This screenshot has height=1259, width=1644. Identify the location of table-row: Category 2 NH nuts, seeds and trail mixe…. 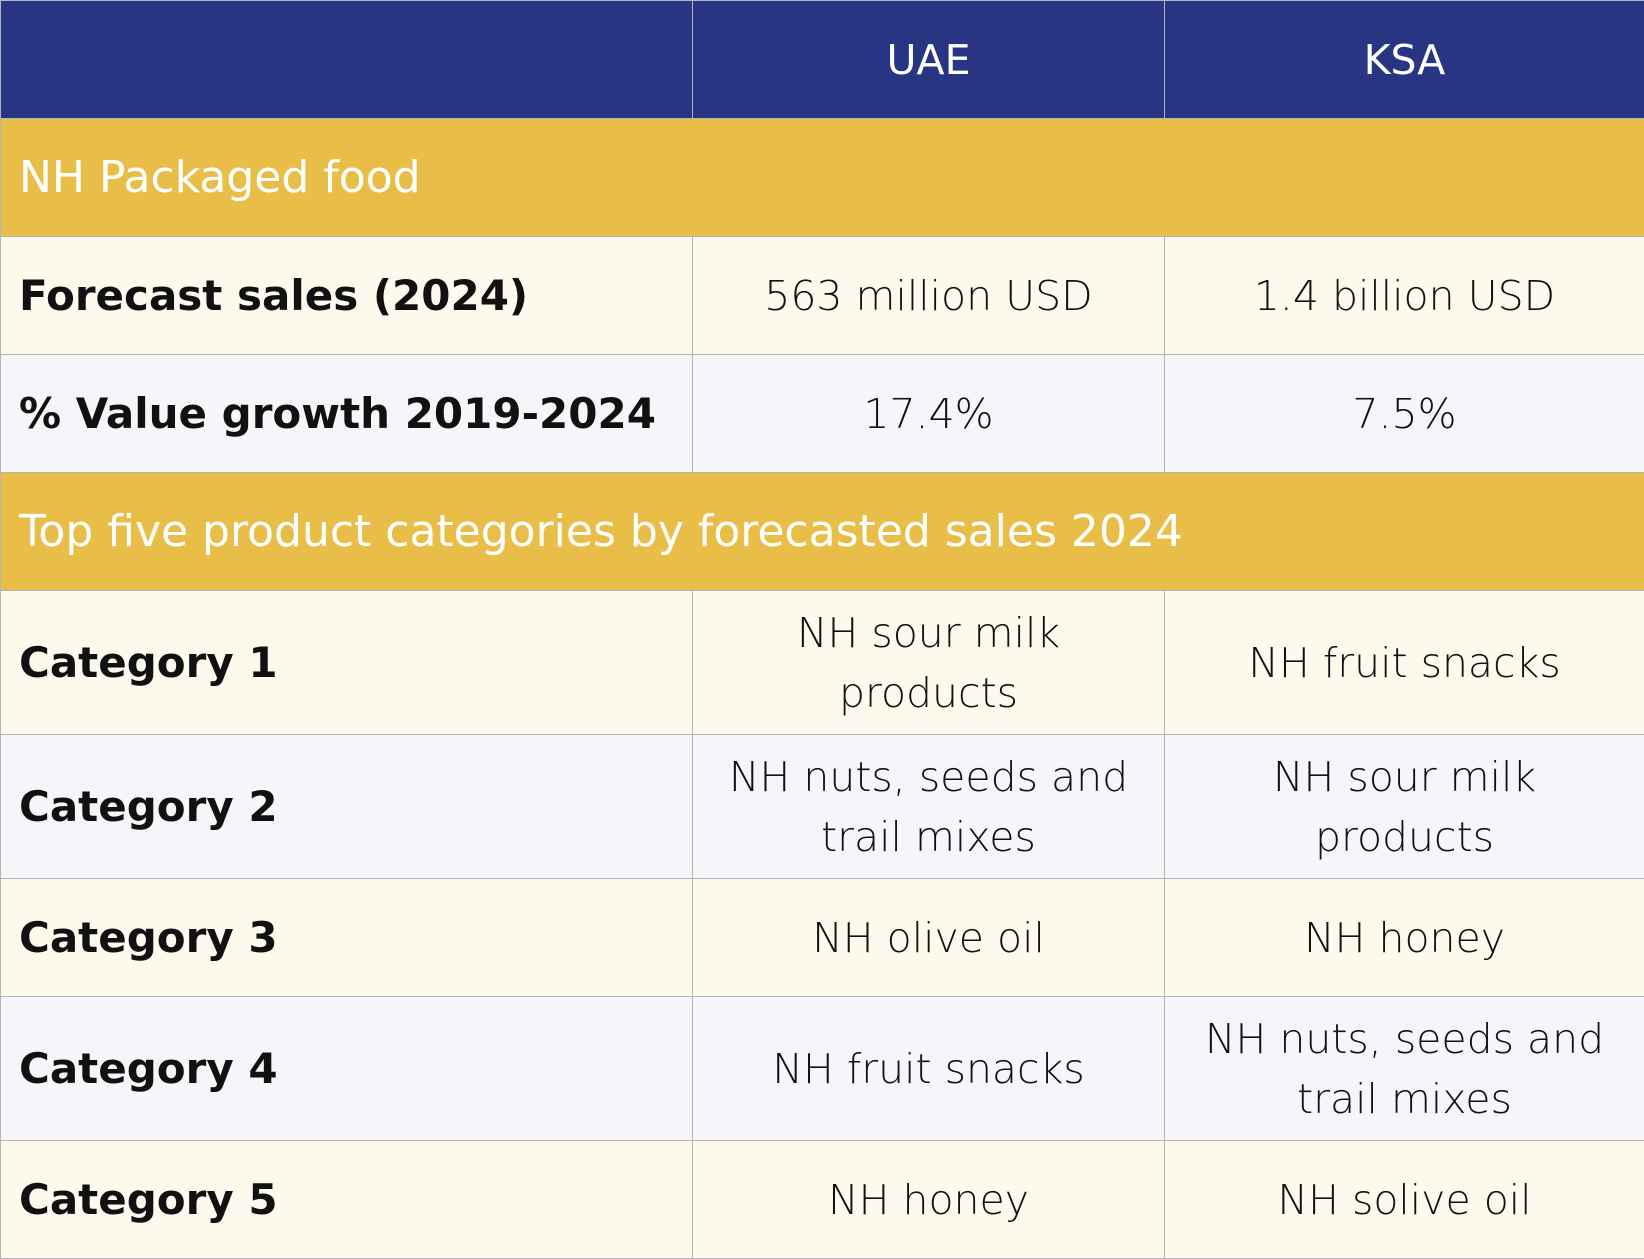
(822, 807).